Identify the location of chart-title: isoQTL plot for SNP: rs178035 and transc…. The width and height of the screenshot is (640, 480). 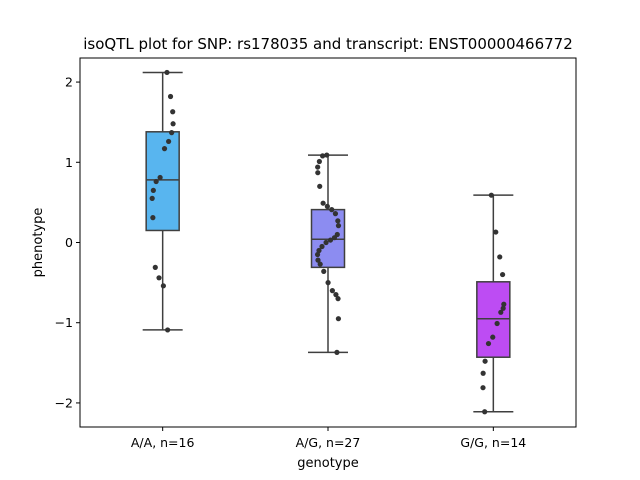
(328, 44).